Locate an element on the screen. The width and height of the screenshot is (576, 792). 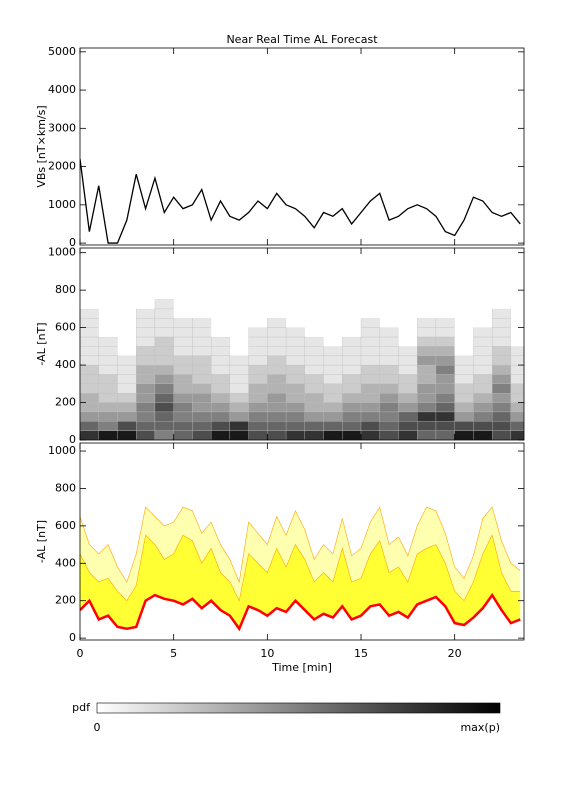
y-tick-label: 200 is located at coordinates (65, 600).